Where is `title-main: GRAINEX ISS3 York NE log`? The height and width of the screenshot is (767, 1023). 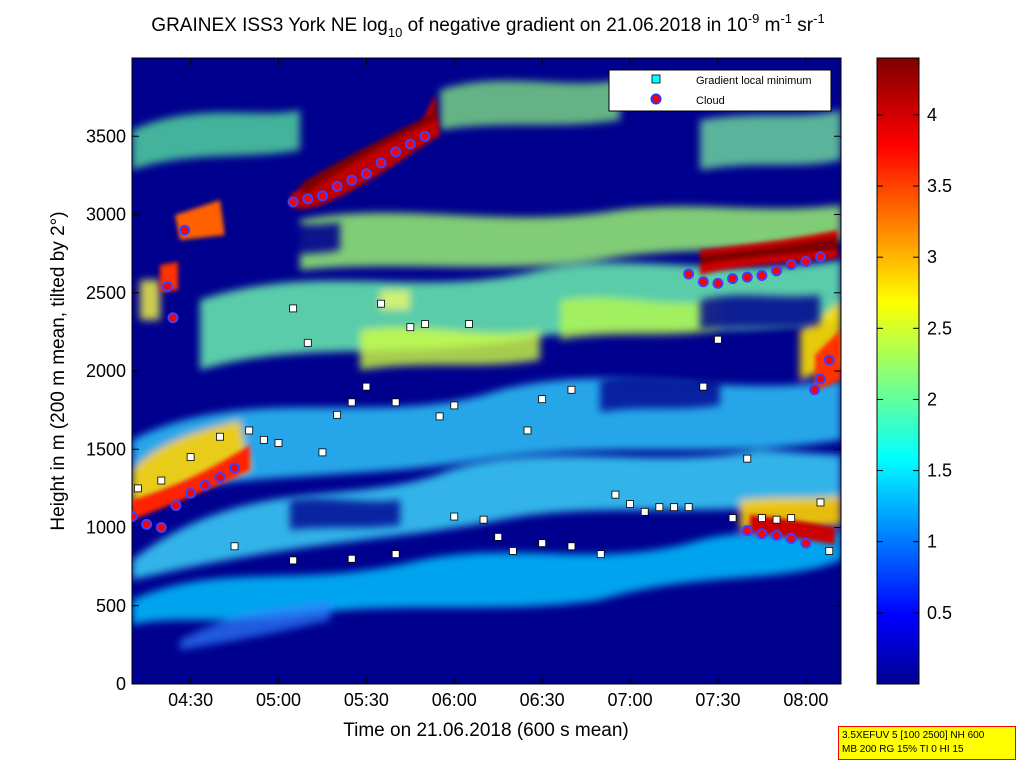
title-main: GRAINEX ISS3 York NE log is located at coordinates (269, 25).